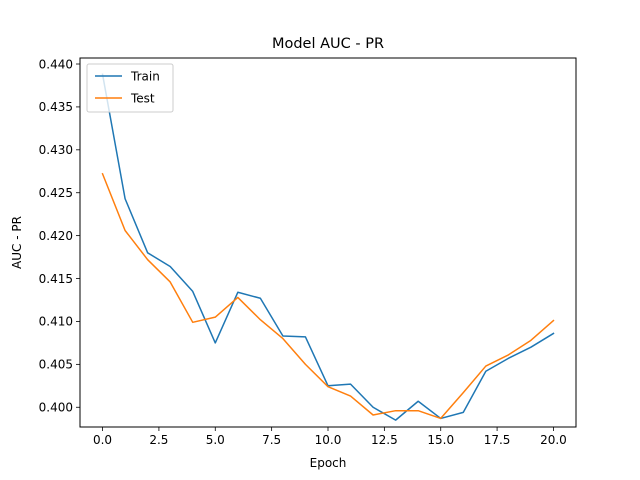 The image size is (640, 480). I want to click on chart-title: Model AUC - PR, so click(328, 44).